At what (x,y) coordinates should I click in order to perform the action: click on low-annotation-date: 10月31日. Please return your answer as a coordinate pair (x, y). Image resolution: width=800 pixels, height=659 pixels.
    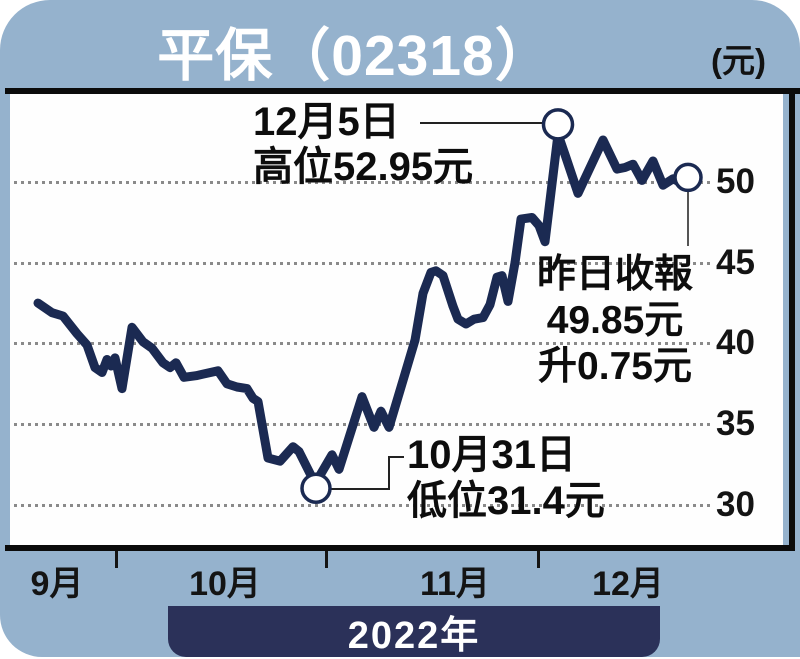
    Looking at the image, I should click on (491, 455).